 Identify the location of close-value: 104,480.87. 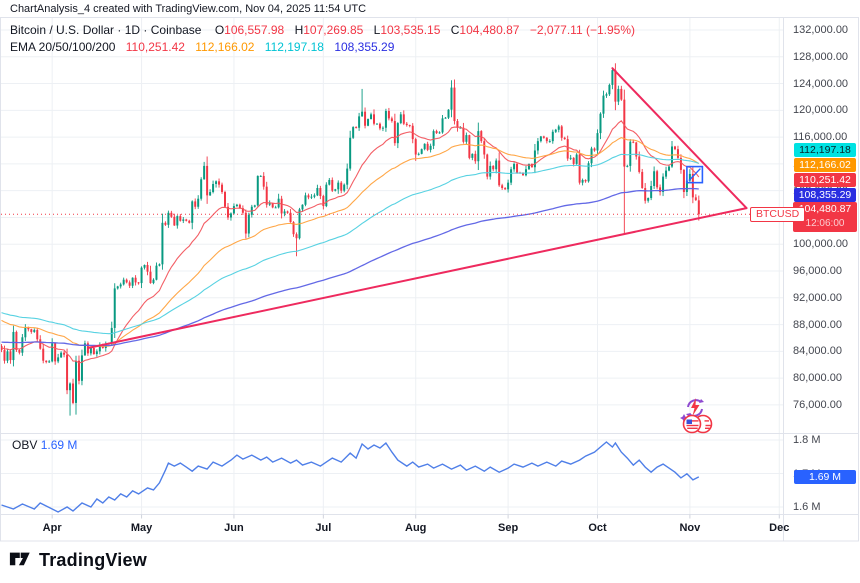
(489, 30).